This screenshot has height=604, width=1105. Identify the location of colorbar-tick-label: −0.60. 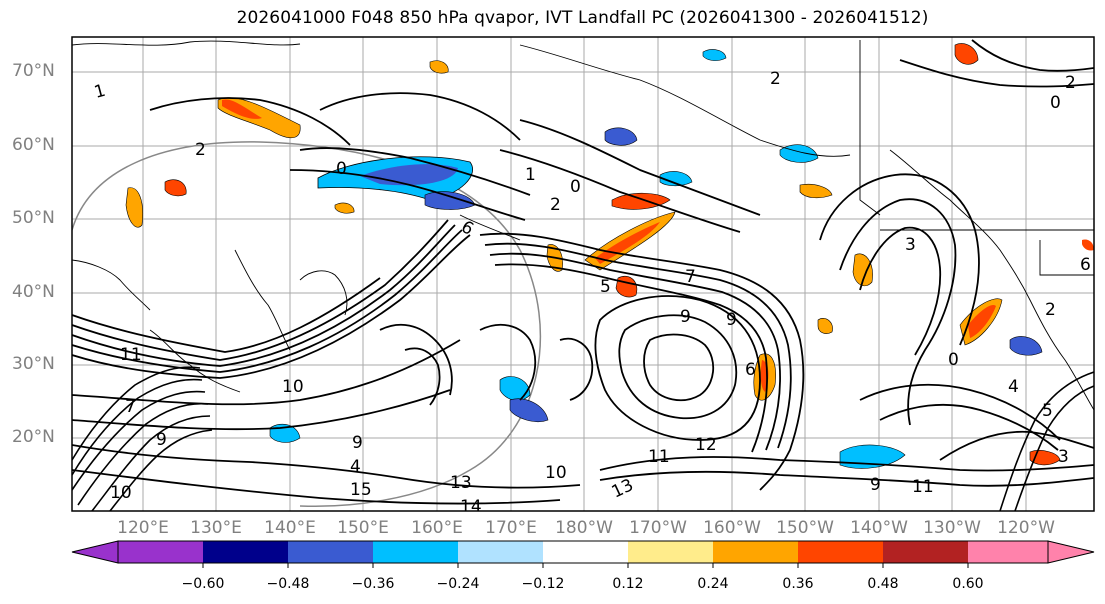
(203, 584).